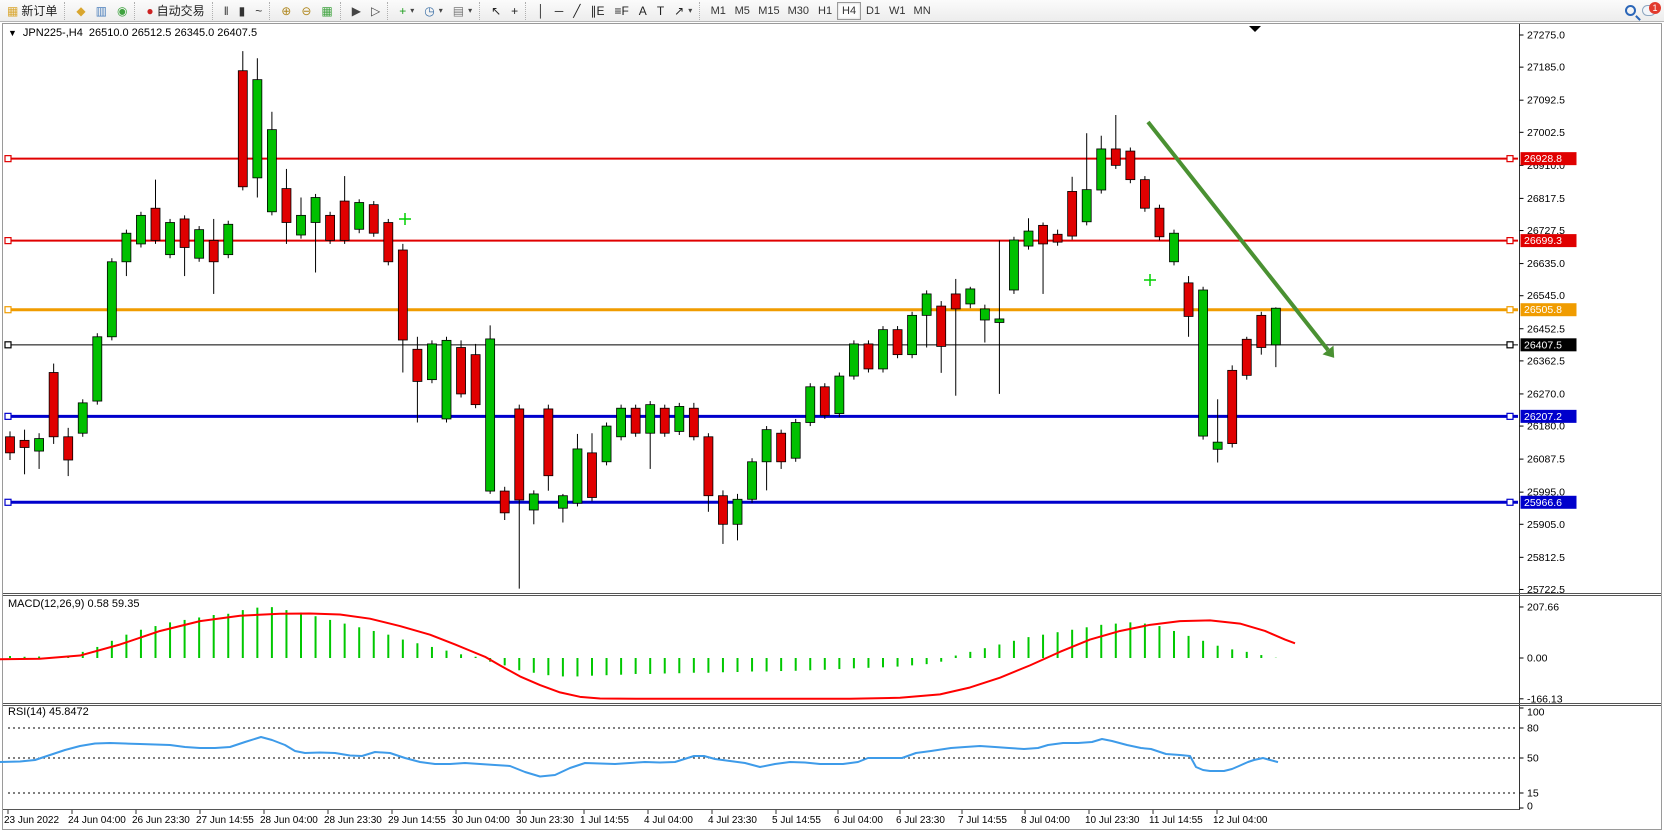 The image size is (1664, 832). Describe the element at coordinates (12, 33) in the screenshot. I see `chart-collapse-icon: ▼` at that location.